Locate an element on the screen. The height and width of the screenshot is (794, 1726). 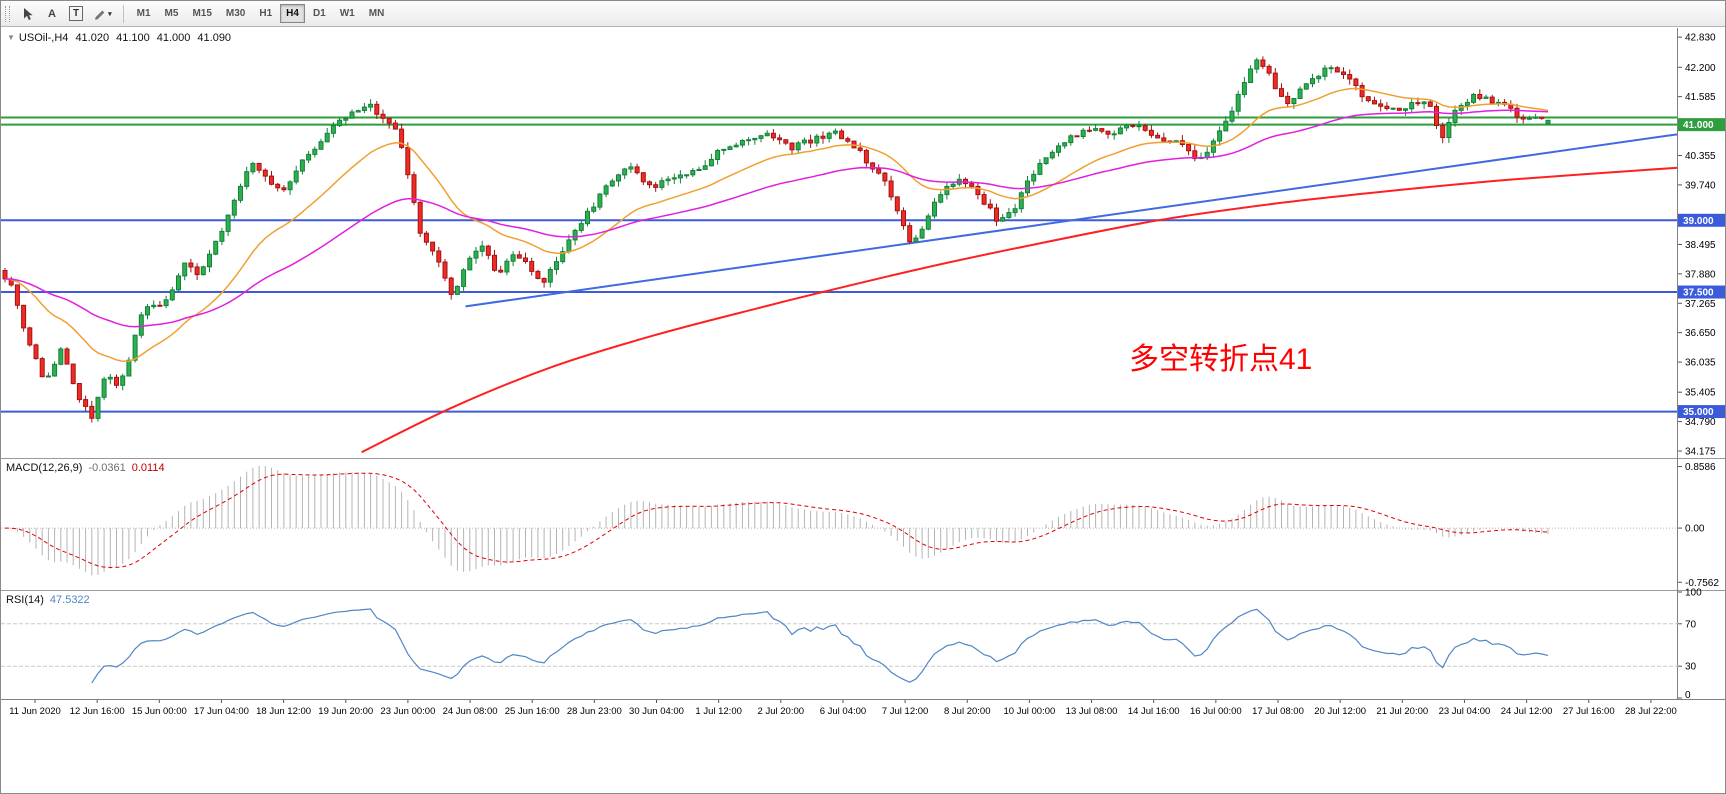
svg-text: 2 Jul 20:00 is located at coordinates (781, 711).